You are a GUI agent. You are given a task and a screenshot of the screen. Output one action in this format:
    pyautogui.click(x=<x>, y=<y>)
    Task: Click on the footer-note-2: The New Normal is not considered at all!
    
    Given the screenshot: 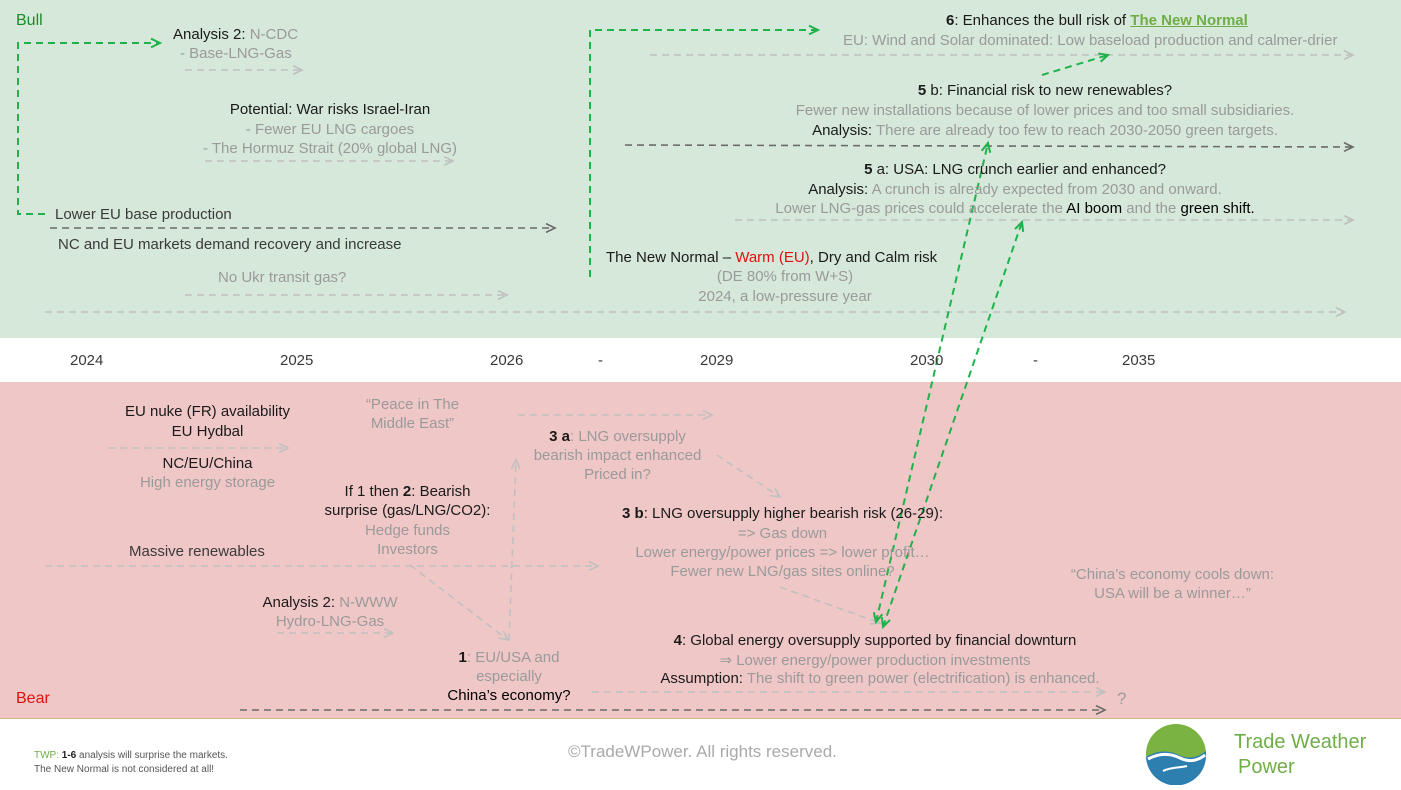 What is the action you would take?
    pyautogui.click(x=124, y=769)
    